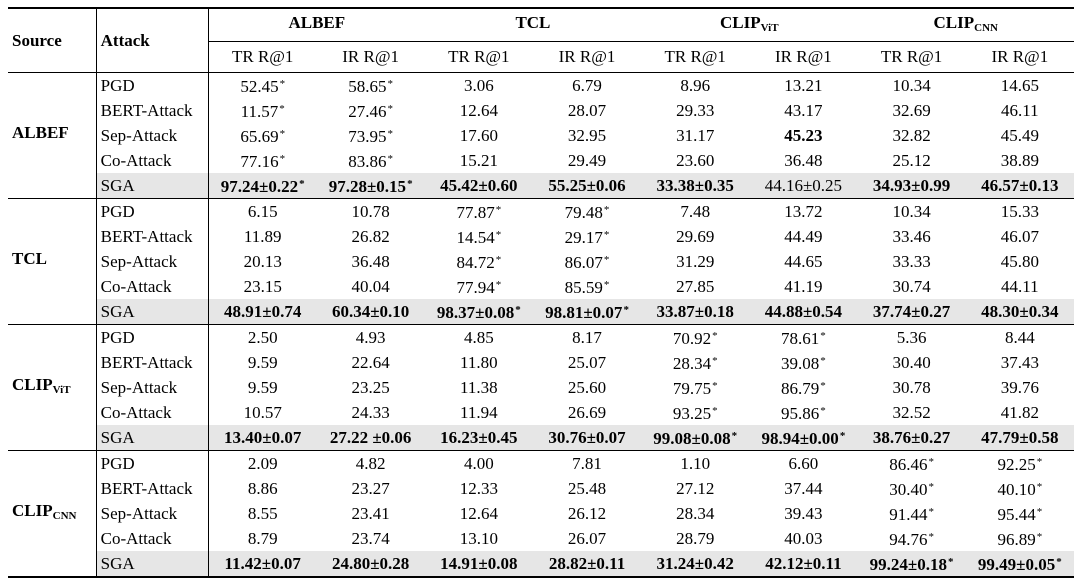 The width and height of the screenshot is (1080, 578). What do you see at coordinates (479, 513) in the screenshot?
I see `value-cell: 12.64` at bounding box center [479, 513].